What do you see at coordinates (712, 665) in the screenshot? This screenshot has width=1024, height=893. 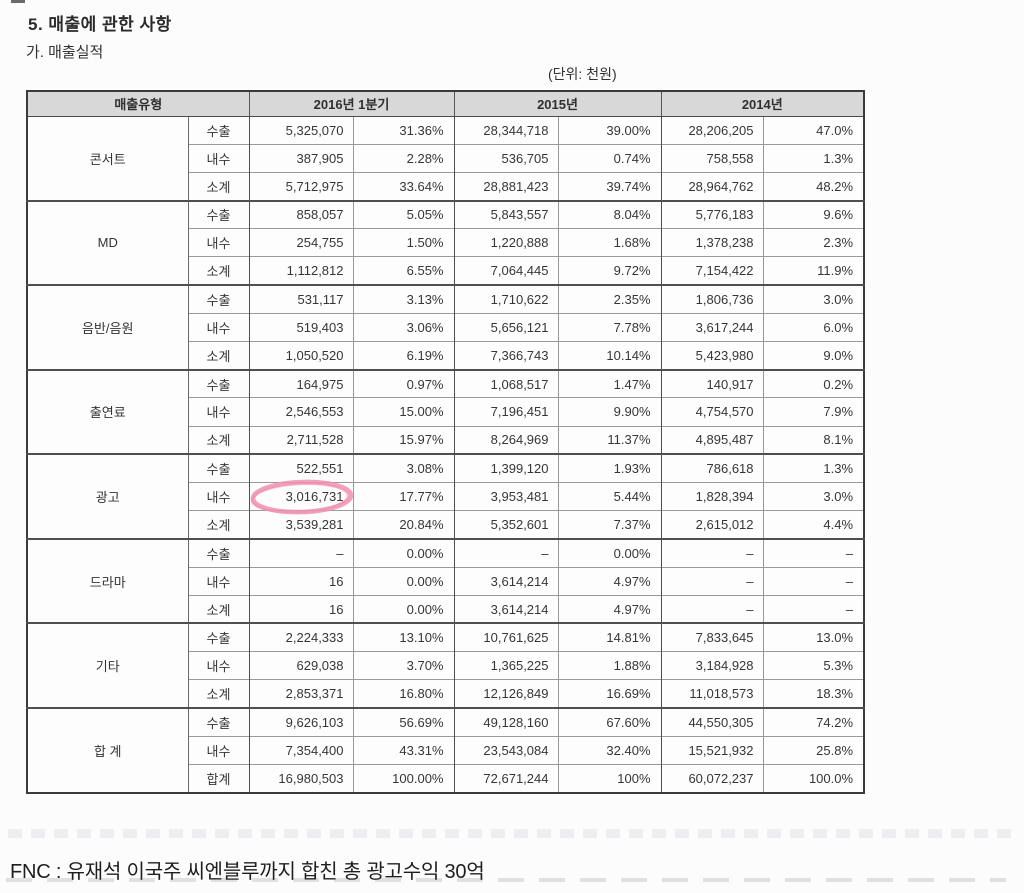 I see `value-cell: 3,184,928` at bounding box center [712, 665].